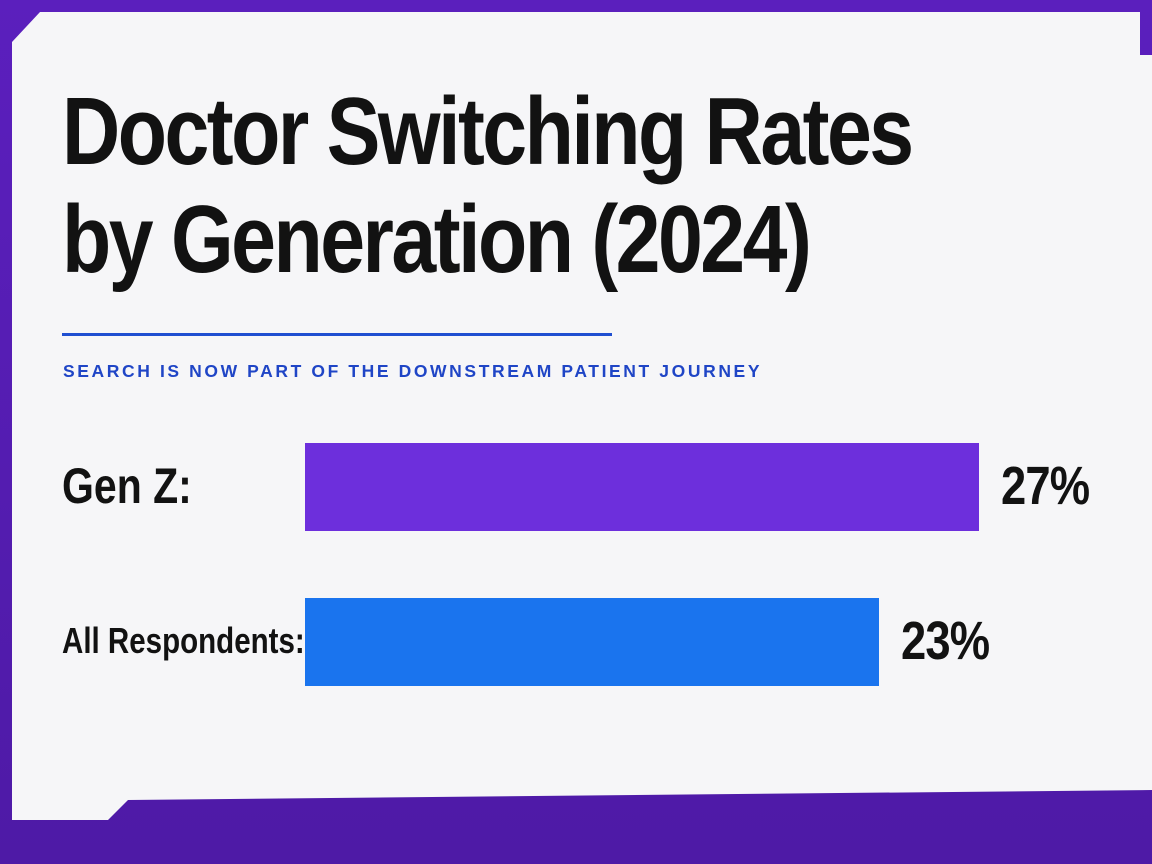 The height and width of the screenshot is (864, 1152). Describe the element at coordinates (337, 334) in the screenshot. I see `title-underline` at that location.